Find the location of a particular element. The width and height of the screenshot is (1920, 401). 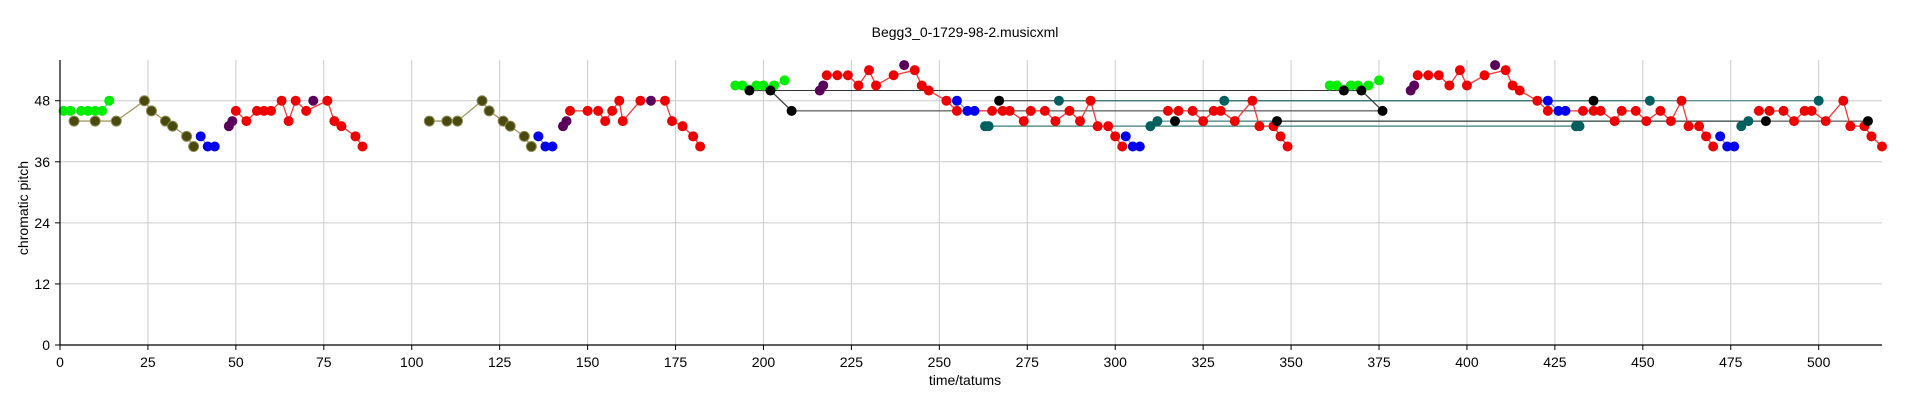

x-tick-label: 350 is located at coordinates (1291, 362).